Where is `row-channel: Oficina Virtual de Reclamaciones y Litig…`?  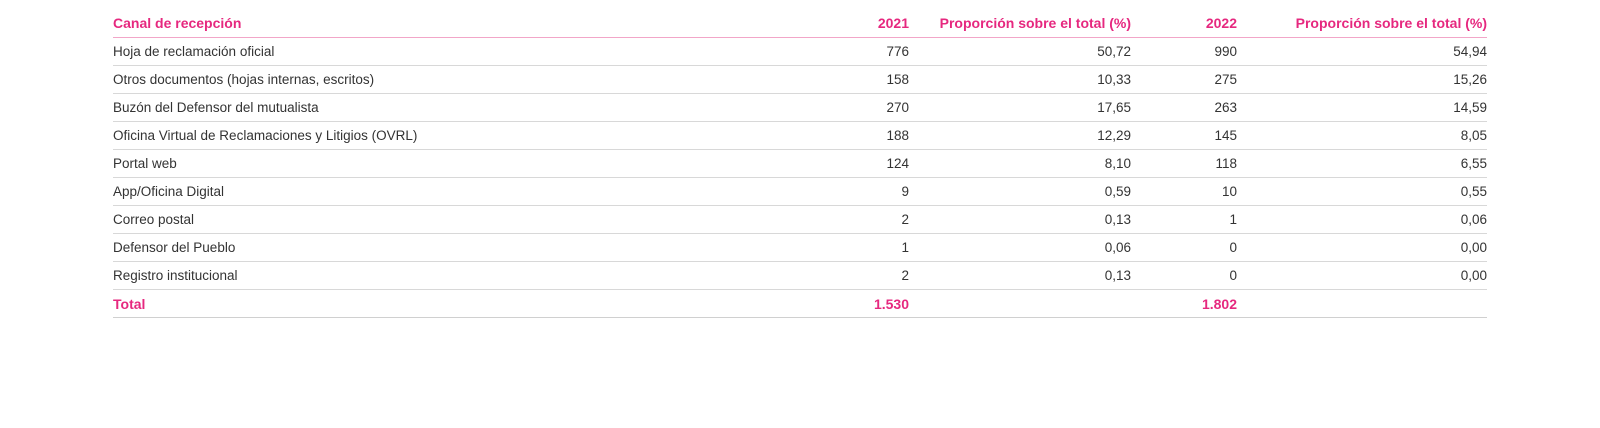
row-channel: Oficina Virtual de Reclamaciones y Litig… is located at coordinates (383, 135).